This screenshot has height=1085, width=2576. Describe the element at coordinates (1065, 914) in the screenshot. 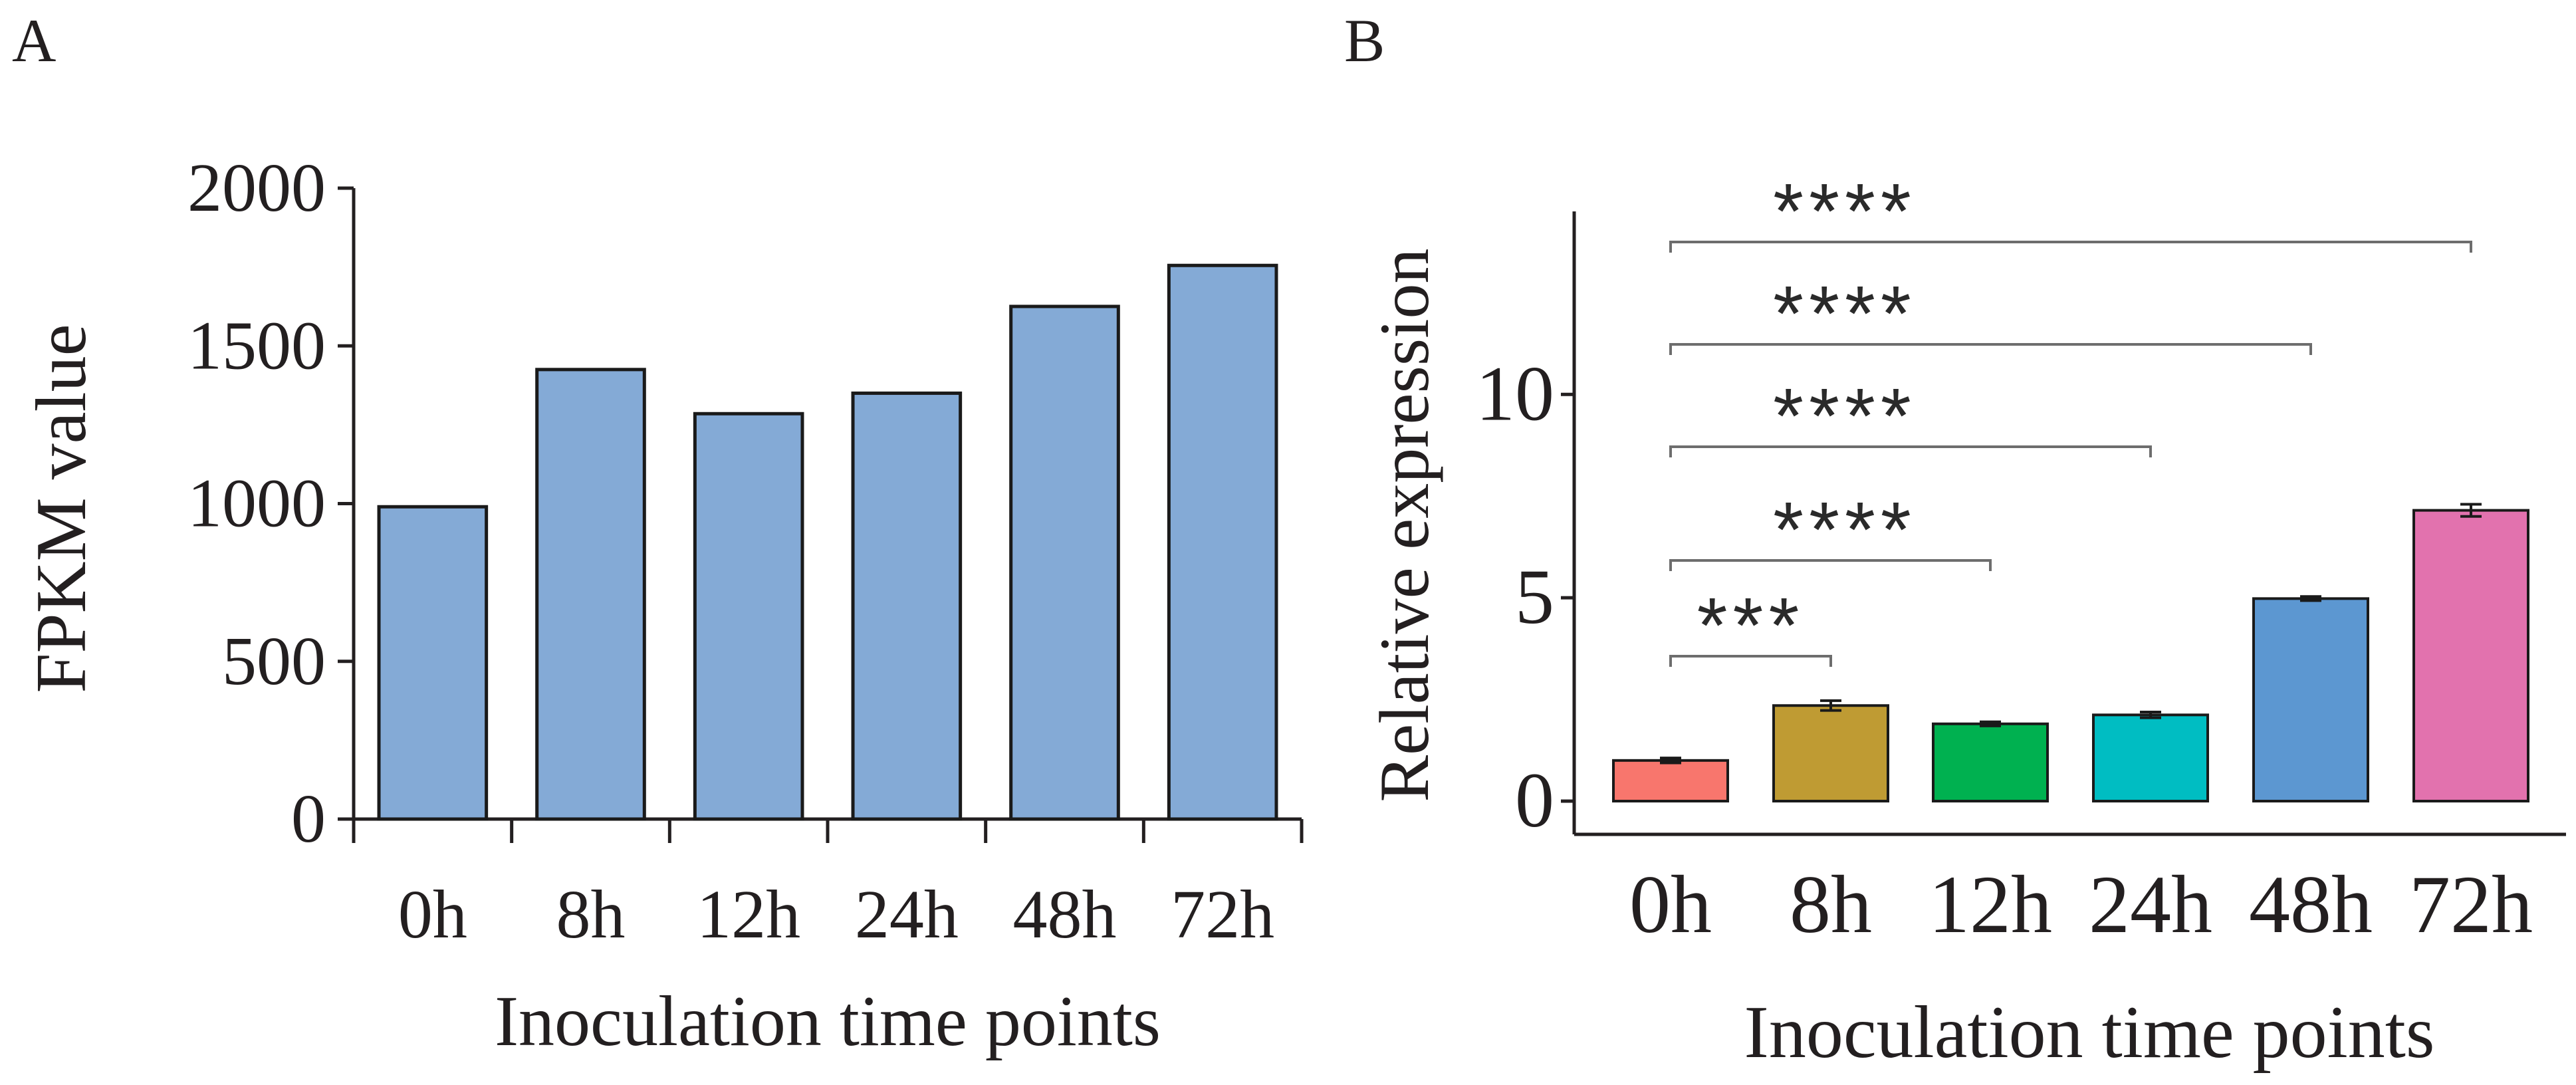

I see `panel-a-x-tick-label: 48h` at that location.